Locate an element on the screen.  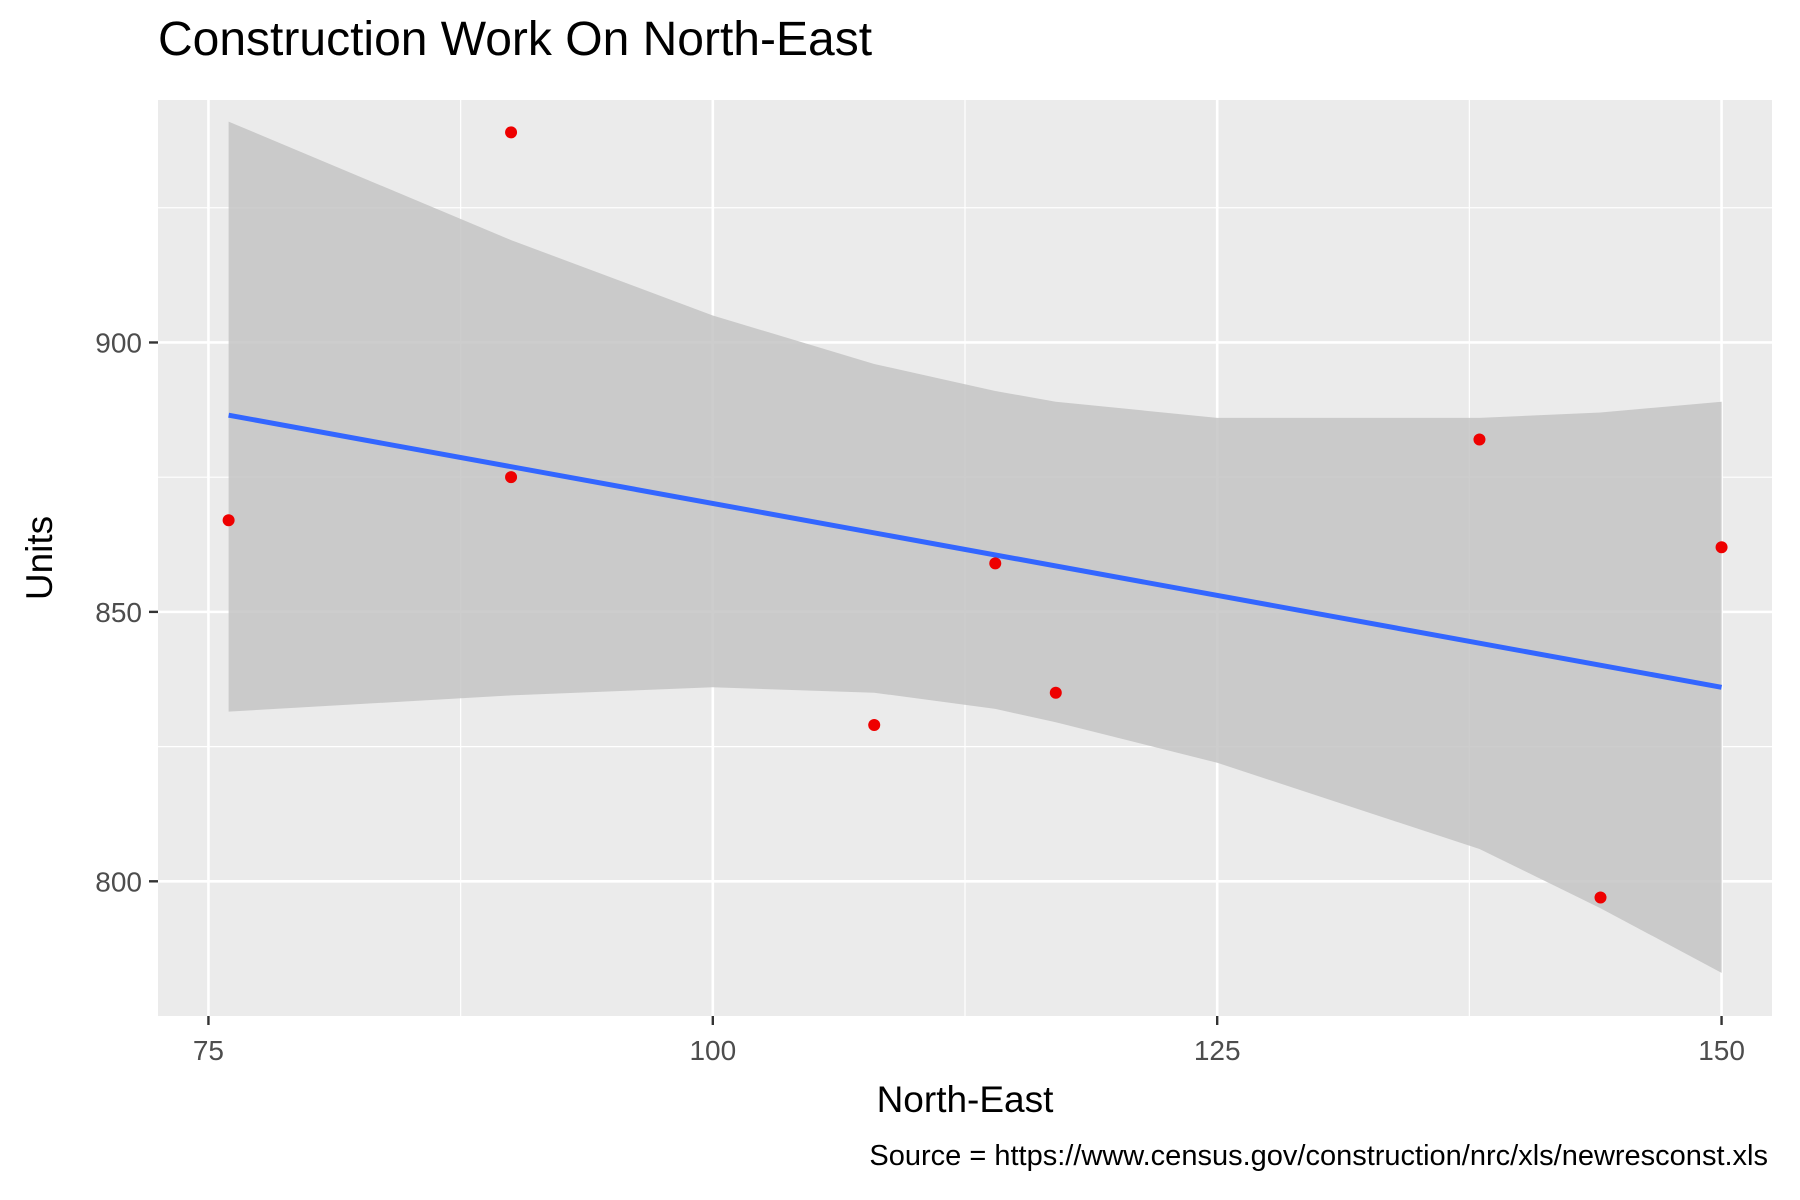
x-tick-label: 100 is located at coordinates (712, 1050).